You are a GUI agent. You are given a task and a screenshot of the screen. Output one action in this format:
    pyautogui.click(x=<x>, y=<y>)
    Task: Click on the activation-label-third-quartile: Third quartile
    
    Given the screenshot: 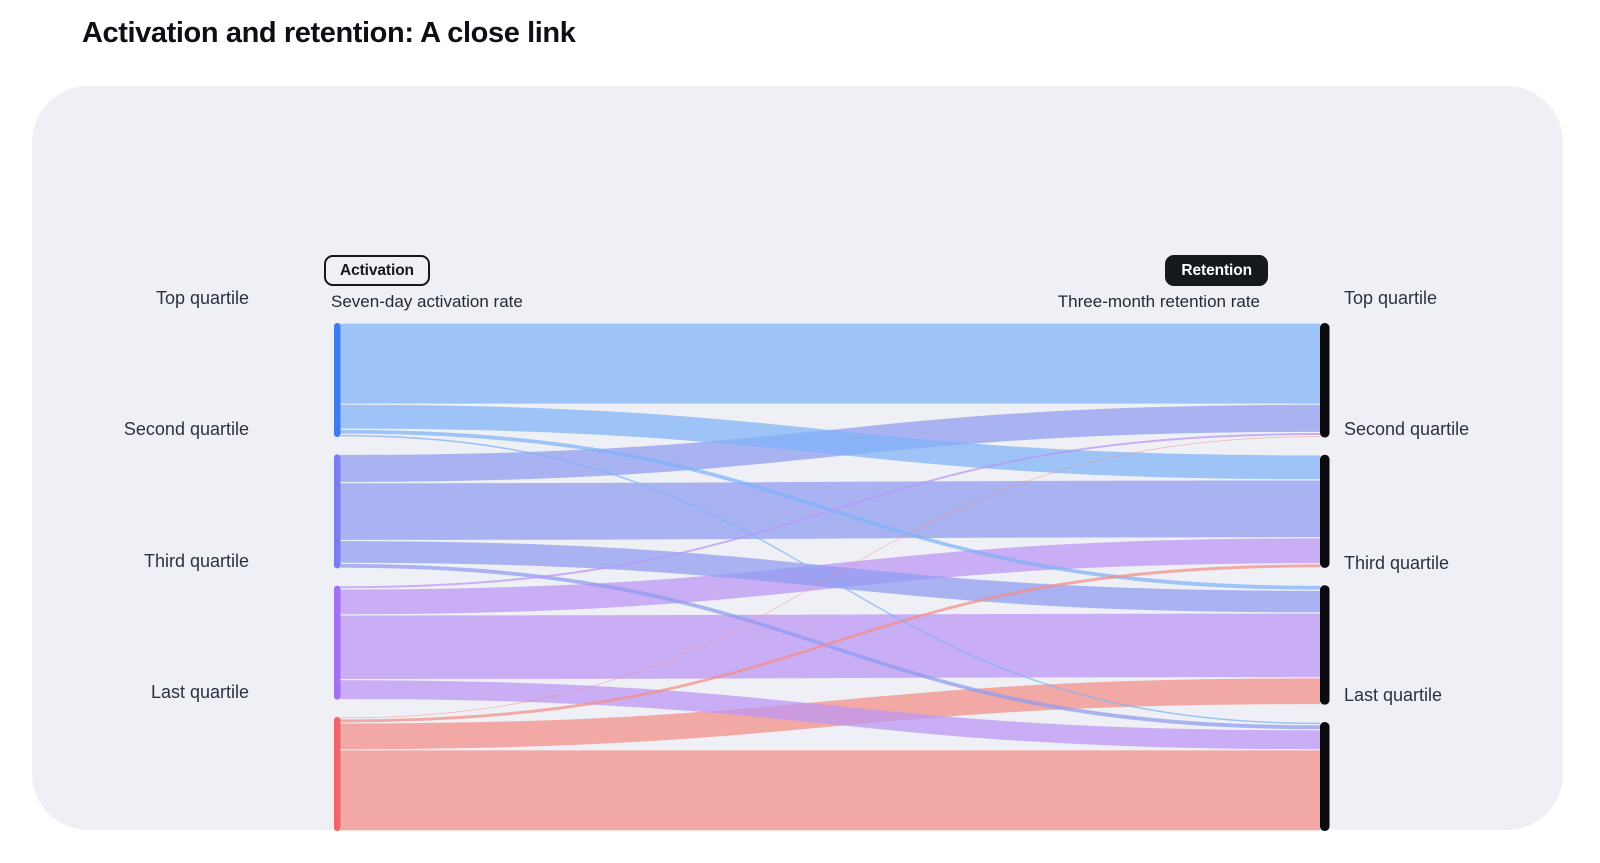 What is the action you would take?
    pyautogui.click(x=196, y=560)
    